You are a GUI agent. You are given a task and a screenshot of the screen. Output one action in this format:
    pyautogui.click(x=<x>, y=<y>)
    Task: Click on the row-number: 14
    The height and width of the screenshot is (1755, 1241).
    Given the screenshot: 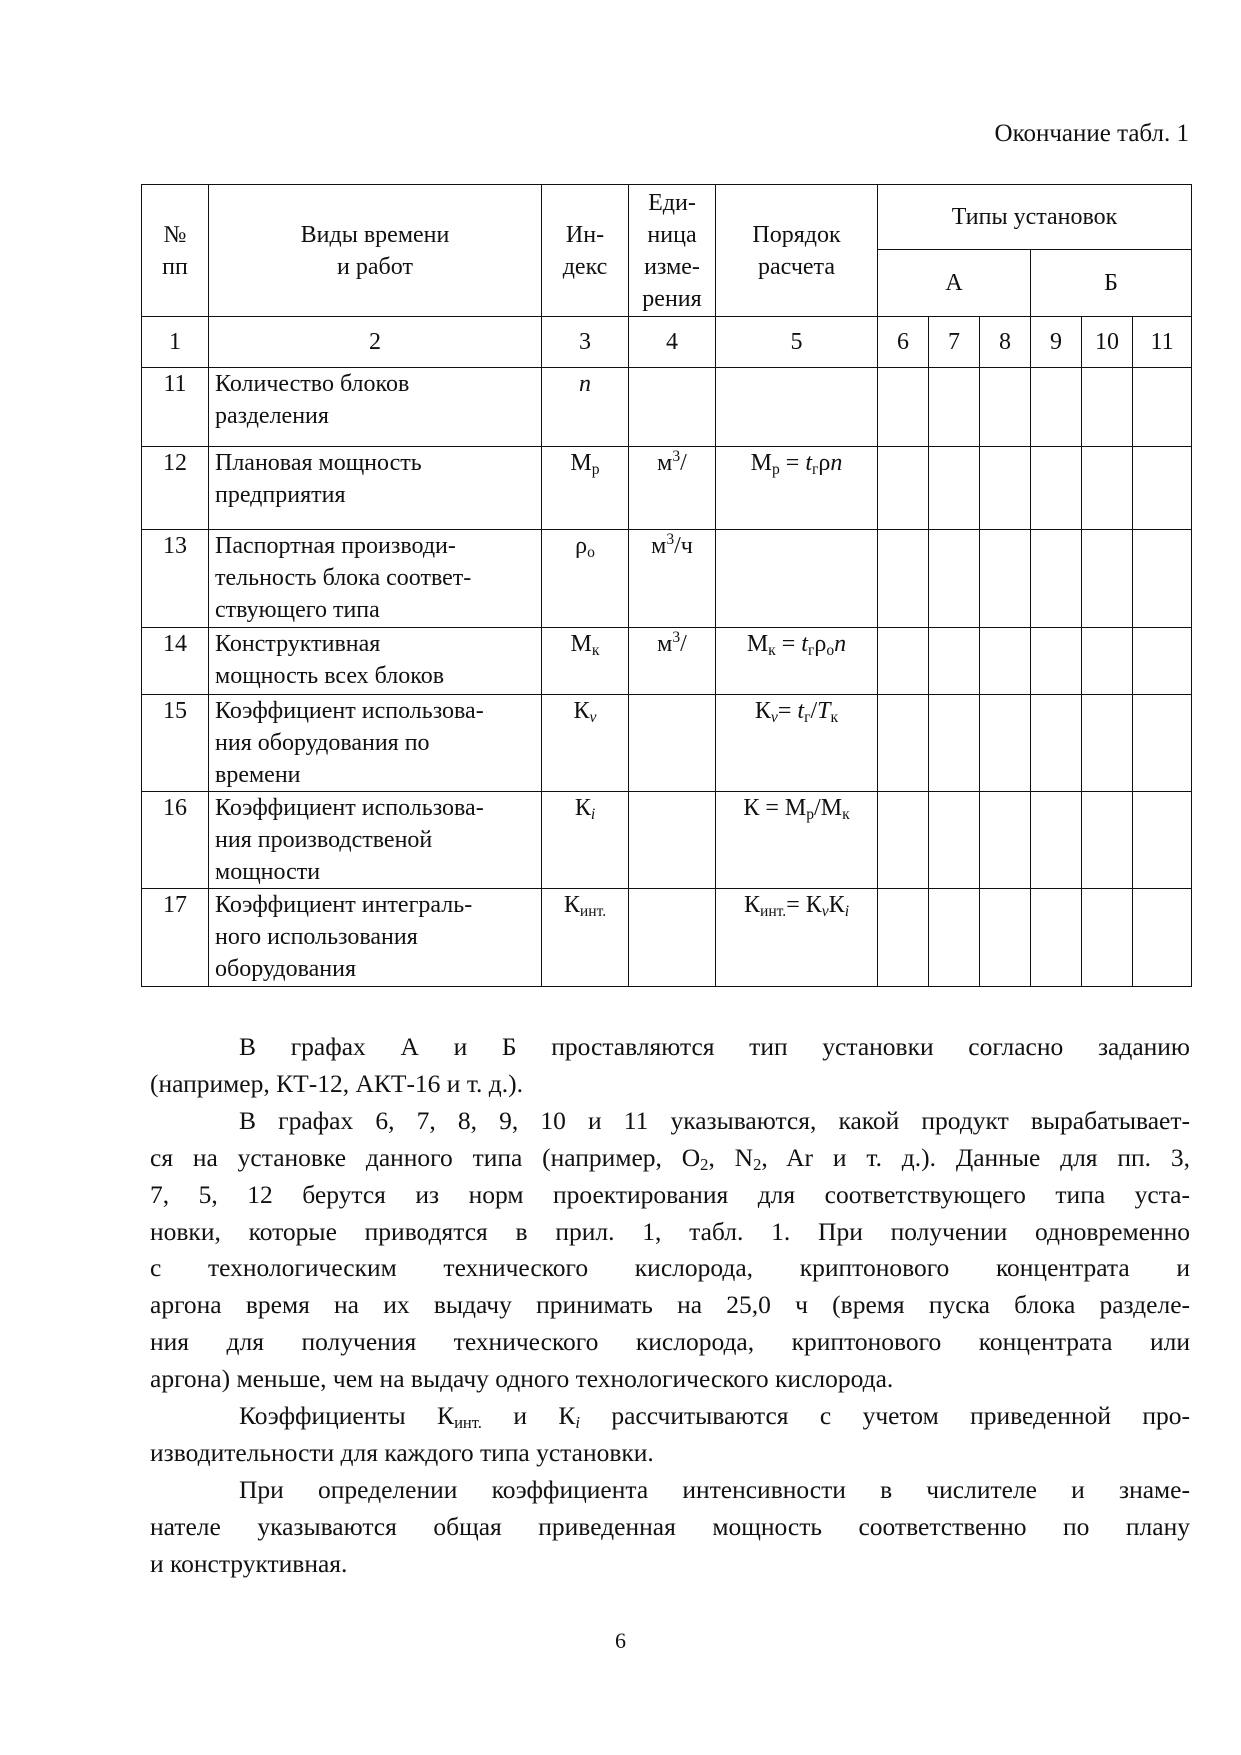 What is the action you would take?
    pyautogui.click(x=175, y=661)
    